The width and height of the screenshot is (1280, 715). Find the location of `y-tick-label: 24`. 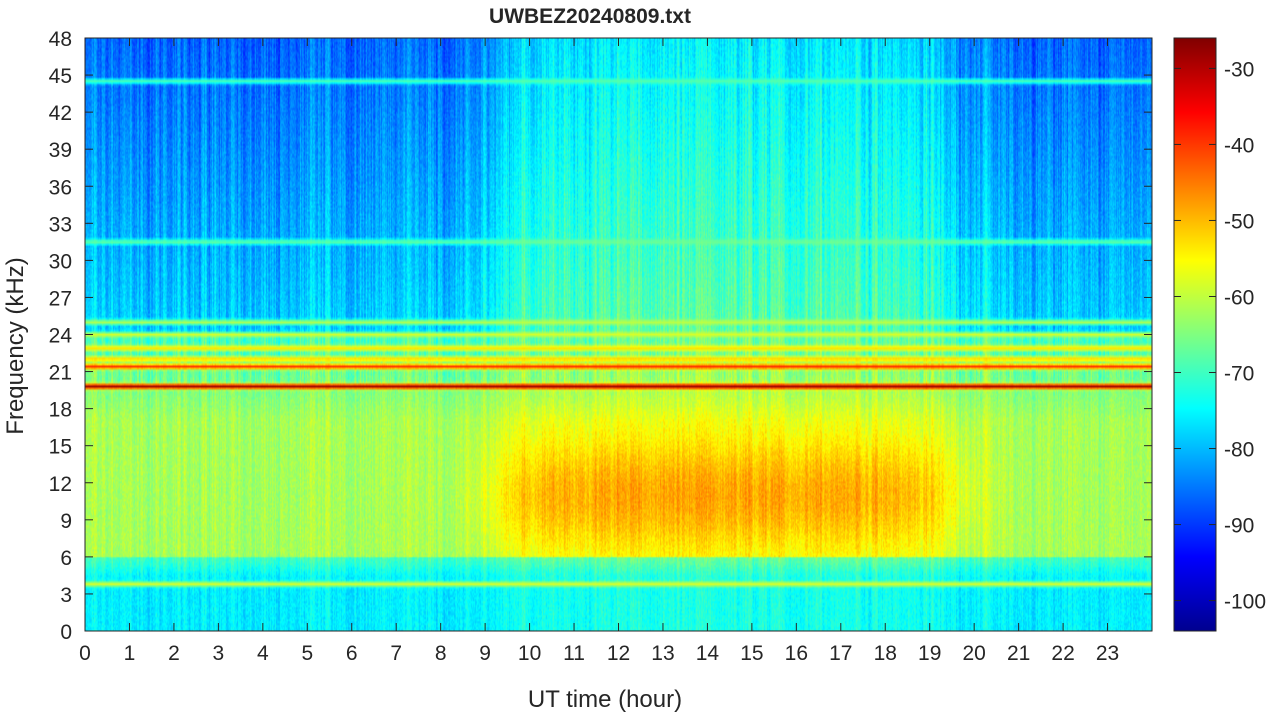

y-tick-label: 24 is located at coordinates (61, 336).